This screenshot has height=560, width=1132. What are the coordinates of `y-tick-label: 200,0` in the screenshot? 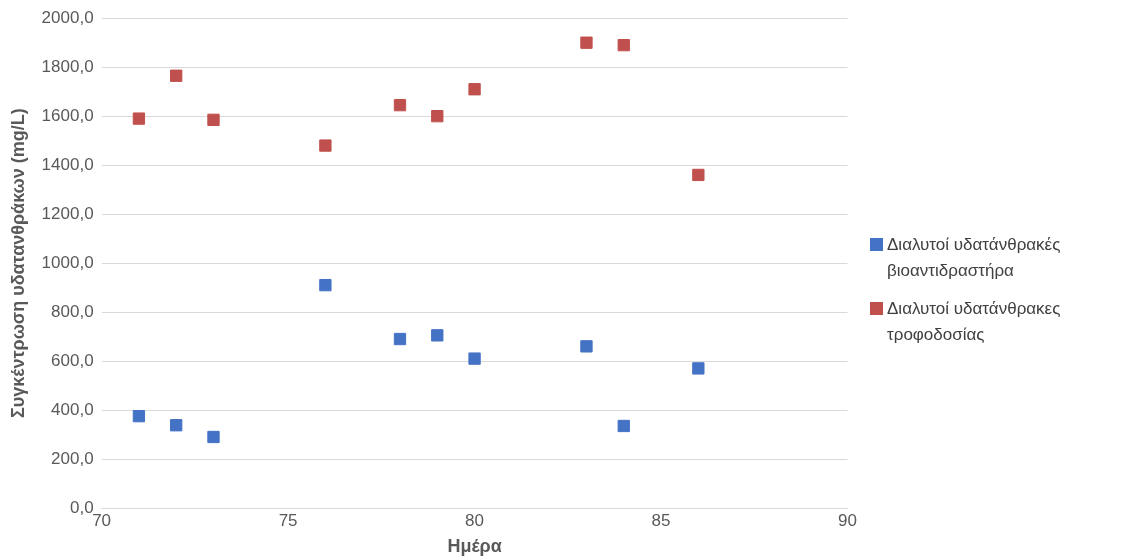 It's located at (72, 458).